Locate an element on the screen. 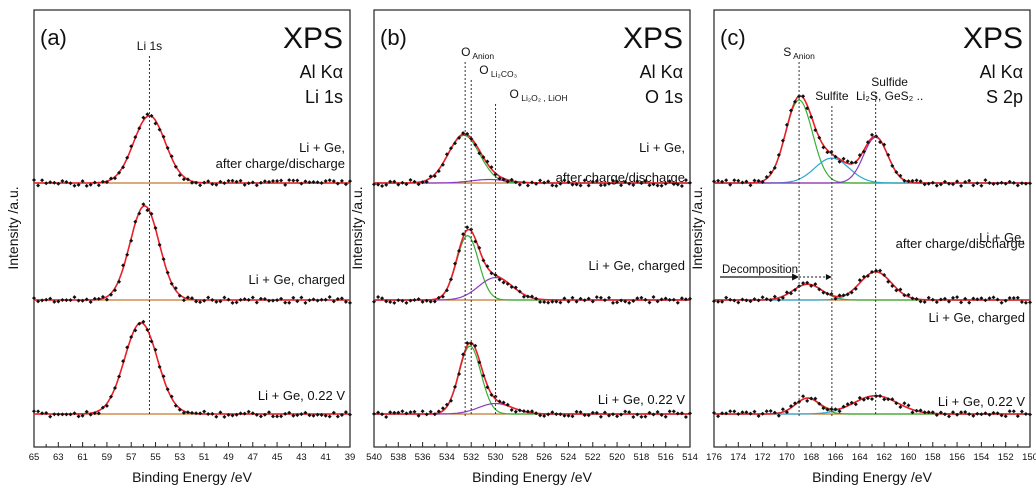  series-label: Li + Ge, is located at coordinates (662, 147).